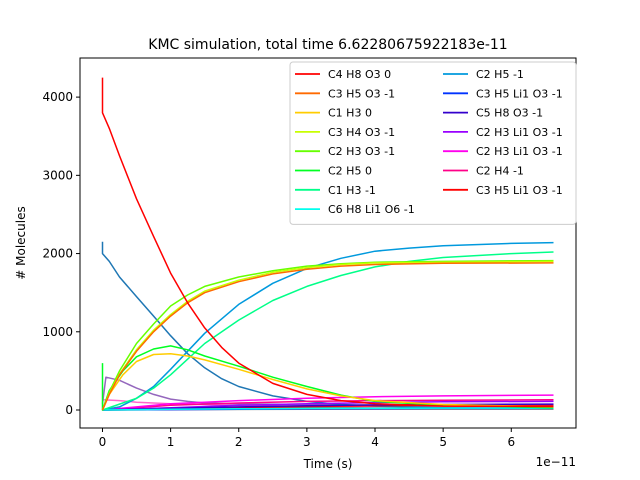 This screenshot has height=480, width=640. I want to click on x-axis-label: Time (s), so click(328, 464).